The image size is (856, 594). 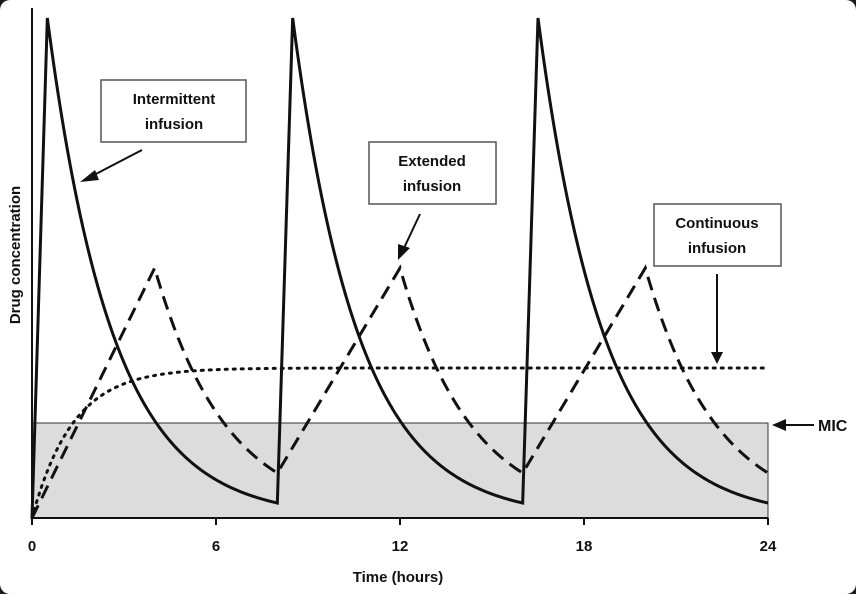 What do you see at coordinates (810, 426) in the screenshot?
I see `mic-annotation: MIC` at bounding box center [810, 426].